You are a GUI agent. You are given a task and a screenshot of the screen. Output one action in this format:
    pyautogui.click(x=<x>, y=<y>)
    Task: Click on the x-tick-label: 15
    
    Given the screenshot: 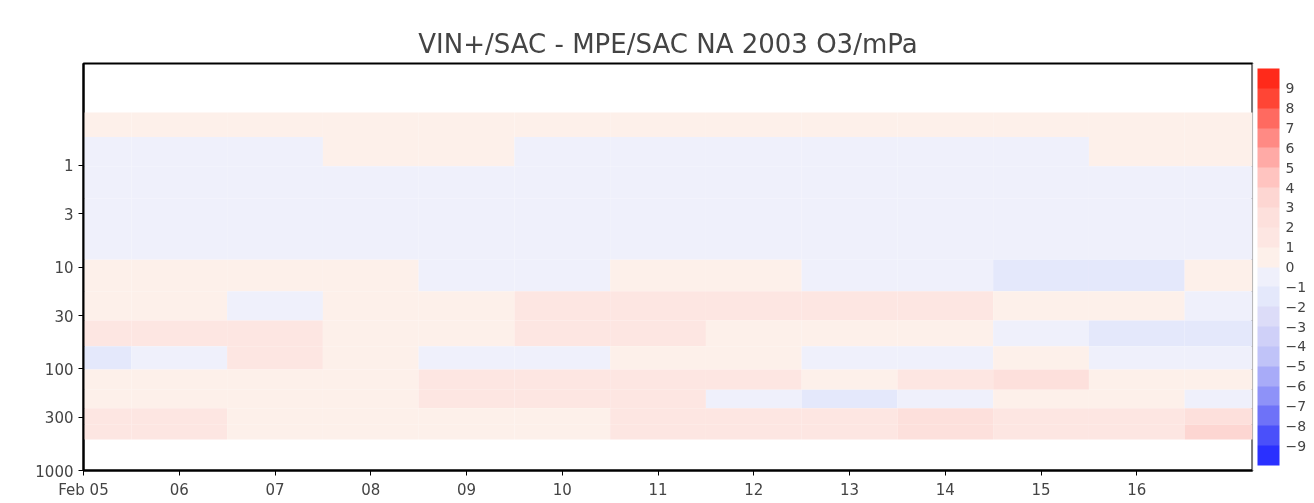 What is the action you would take?
    pyautogui.click(x=1041, y=489)
    